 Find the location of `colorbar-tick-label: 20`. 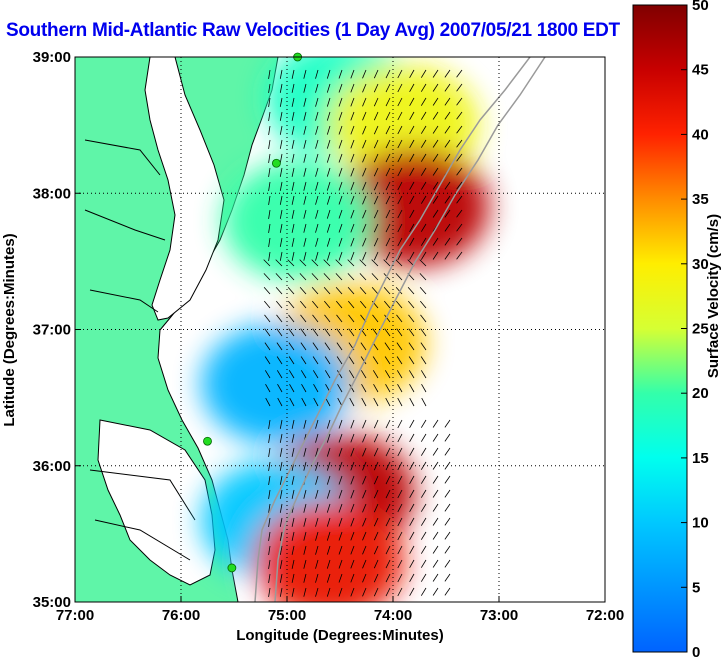

colorbar-tick-label: 20 is located at coordinates (700, 393).